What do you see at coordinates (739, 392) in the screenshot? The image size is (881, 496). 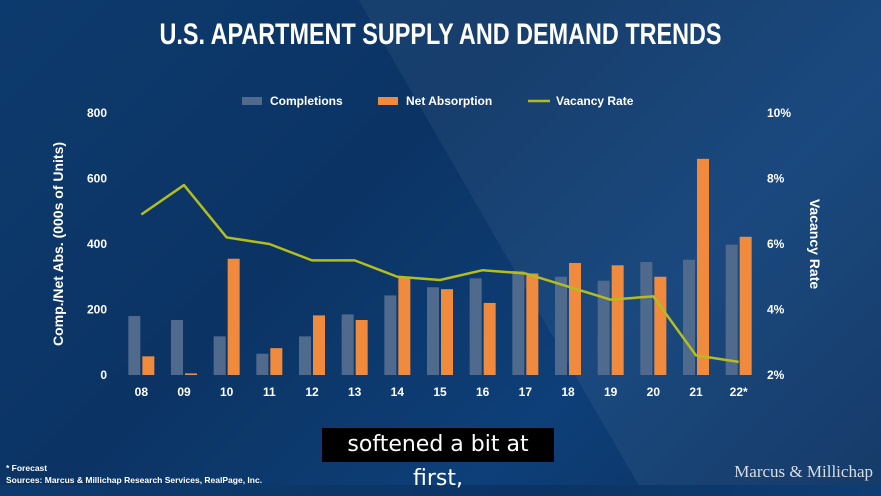 I see `x-tick-label: 22*` at bounding box center [739, 392].